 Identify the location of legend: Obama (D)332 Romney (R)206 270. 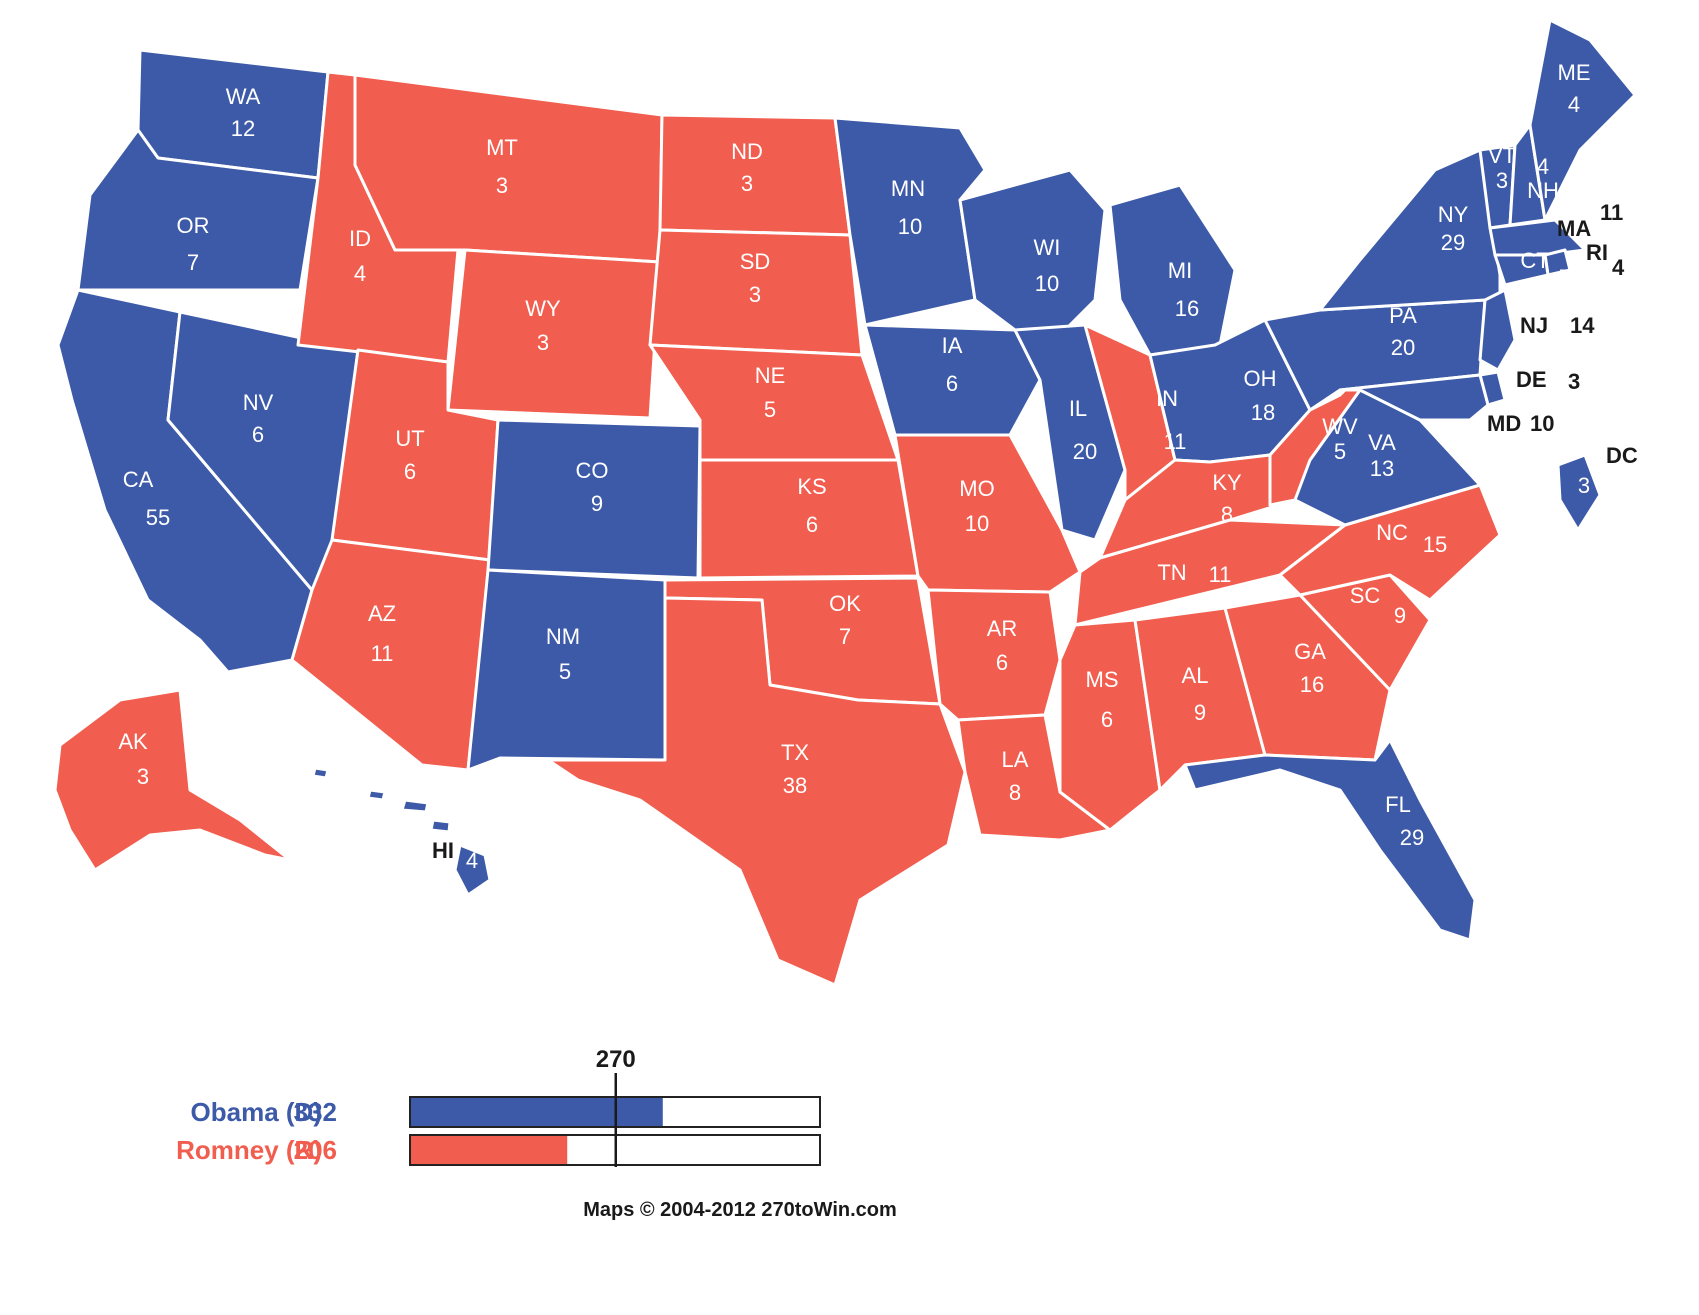
(498, 1106).